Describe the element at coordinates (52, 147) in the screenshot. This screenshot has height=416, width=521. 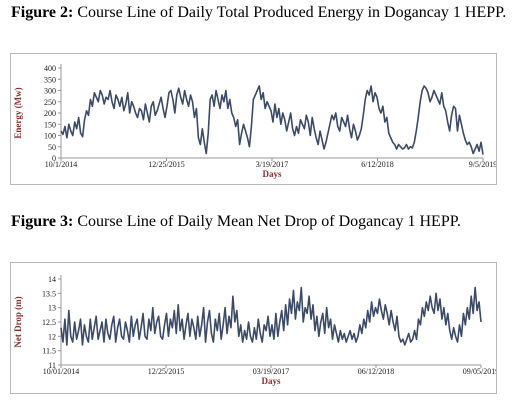
I see `chart1-y-tick-label: 50` at that location.